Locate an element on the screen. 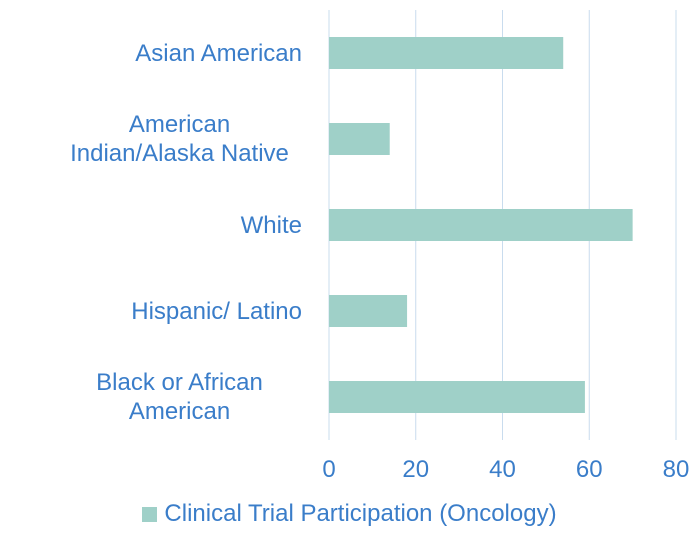 This screenshot has height=553, width=699. category-label: American Indian/Alaska Native is located at coordinates (179, 139).